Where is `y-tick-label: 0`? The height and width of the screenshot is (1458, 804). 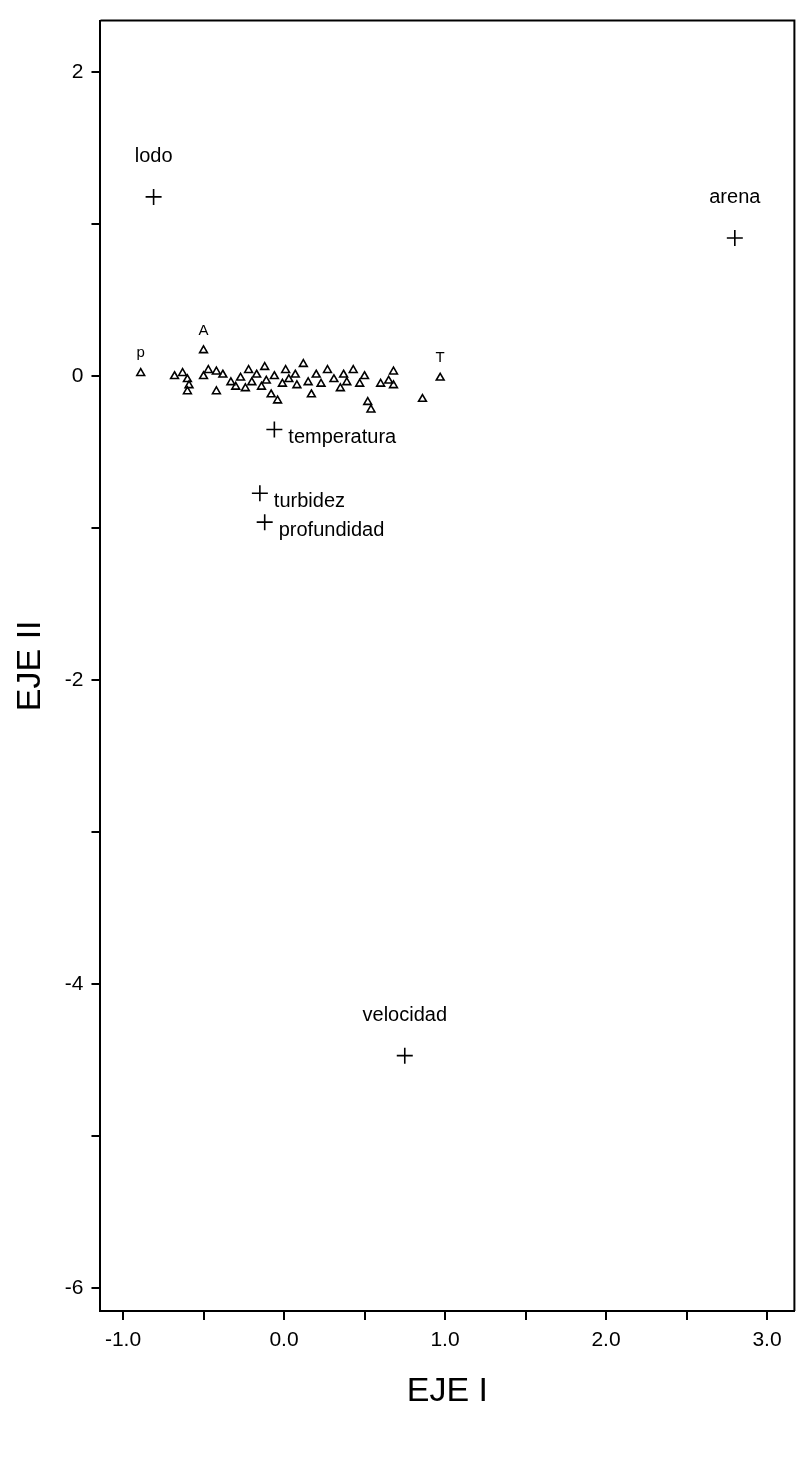 y-tick-label: 0 is located at coordinates (77, 375).